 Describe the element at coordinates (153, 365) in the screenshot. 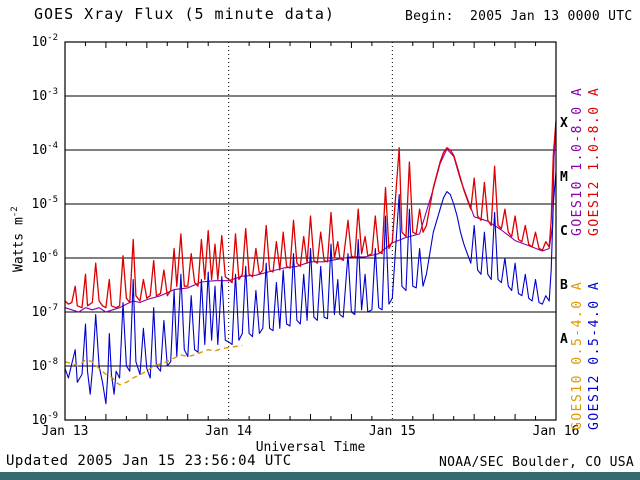

I see `series-goes10-short-line` at that location.